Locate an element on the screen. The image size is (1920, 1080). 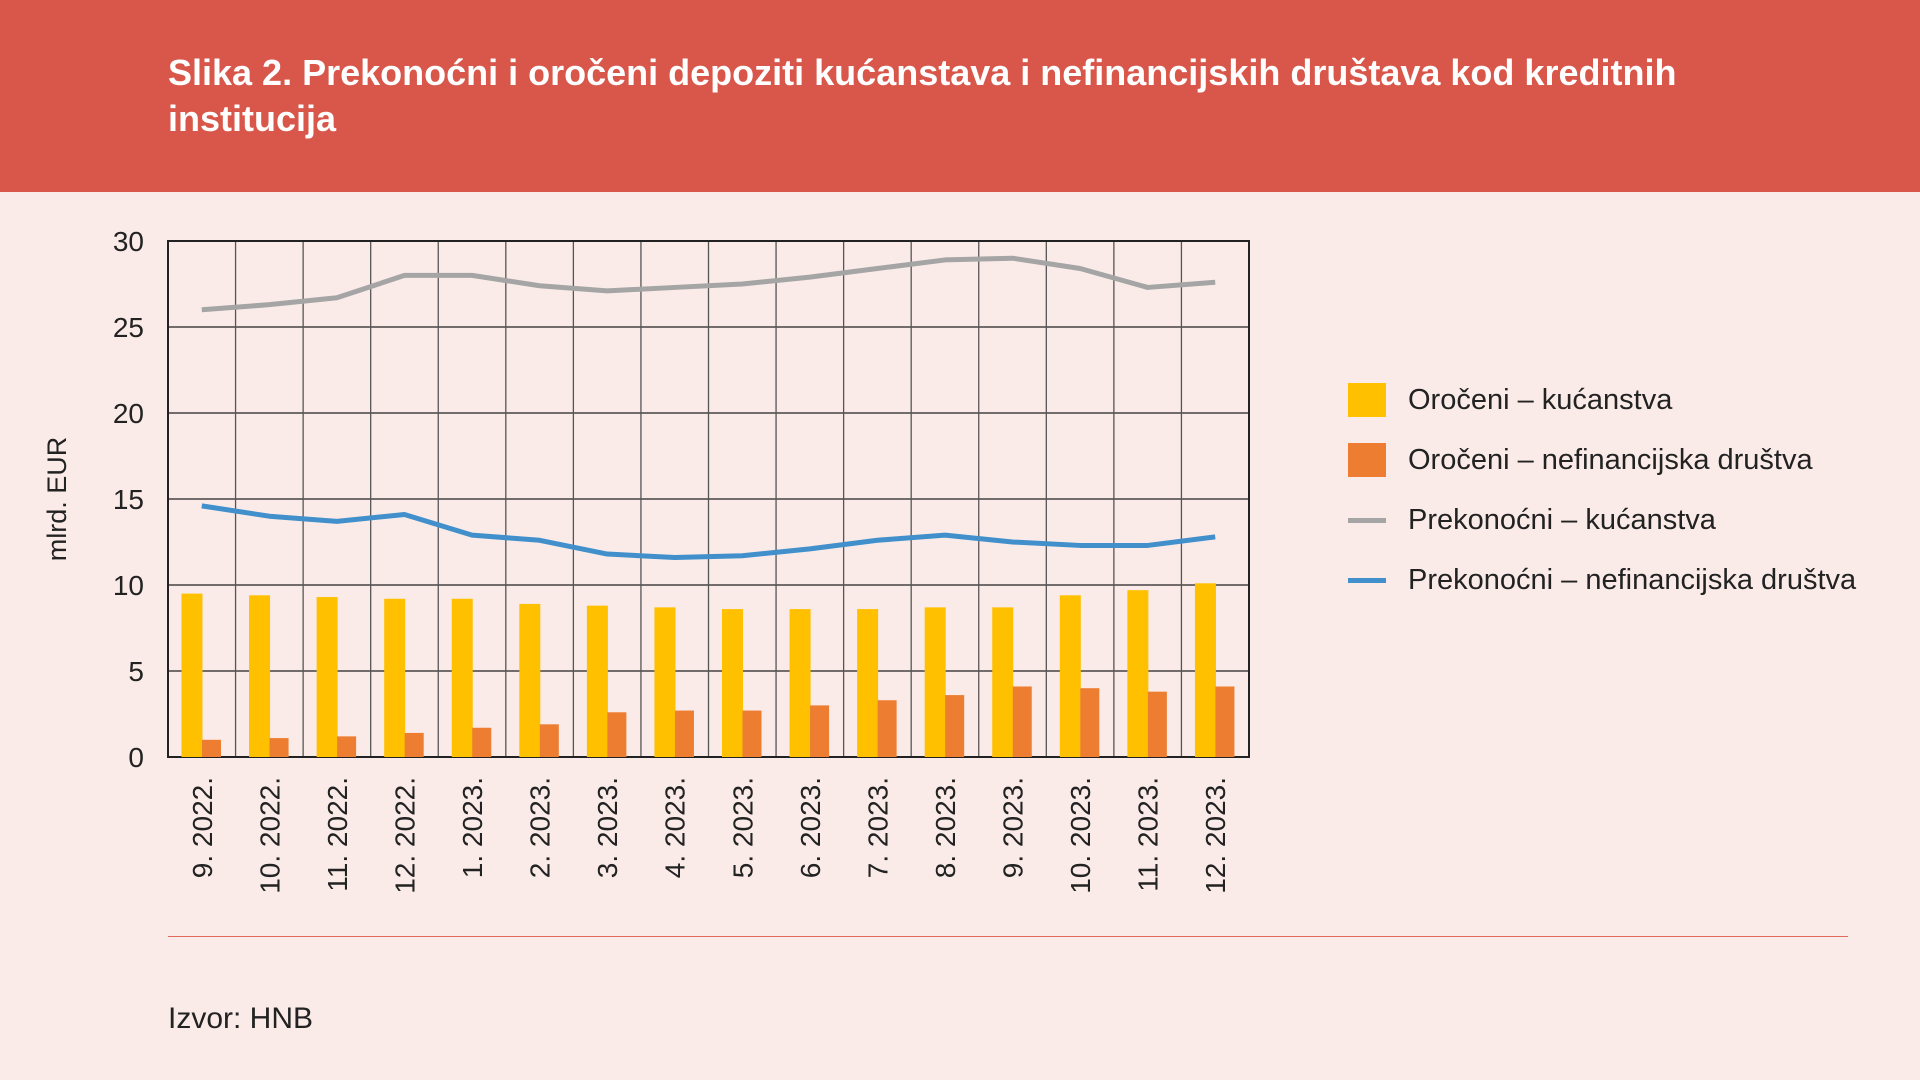
x-tick-label: 3. 2023. is located at coordinates (607, 827).